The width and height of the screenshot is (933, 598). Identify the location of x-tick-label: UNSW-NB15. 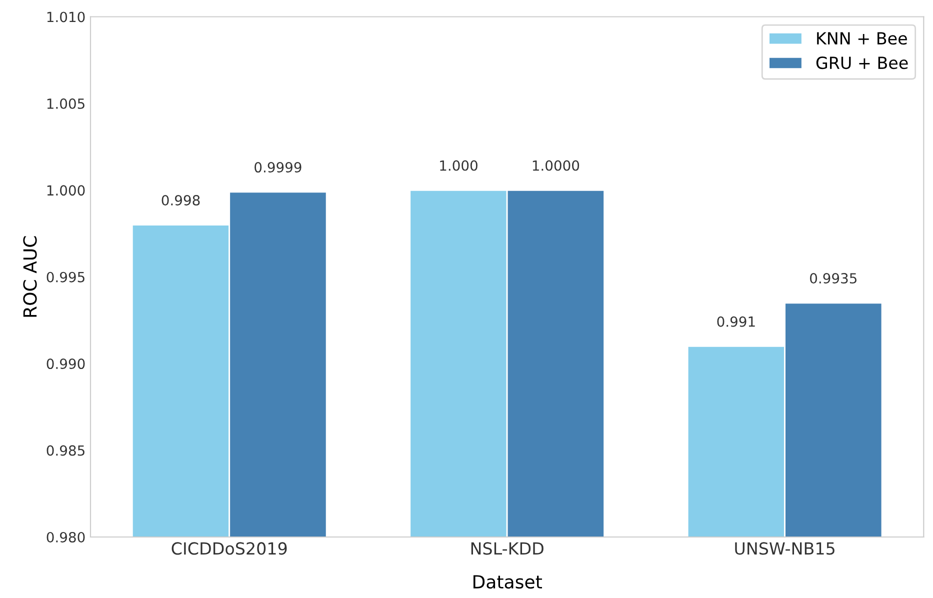
(784, 548).